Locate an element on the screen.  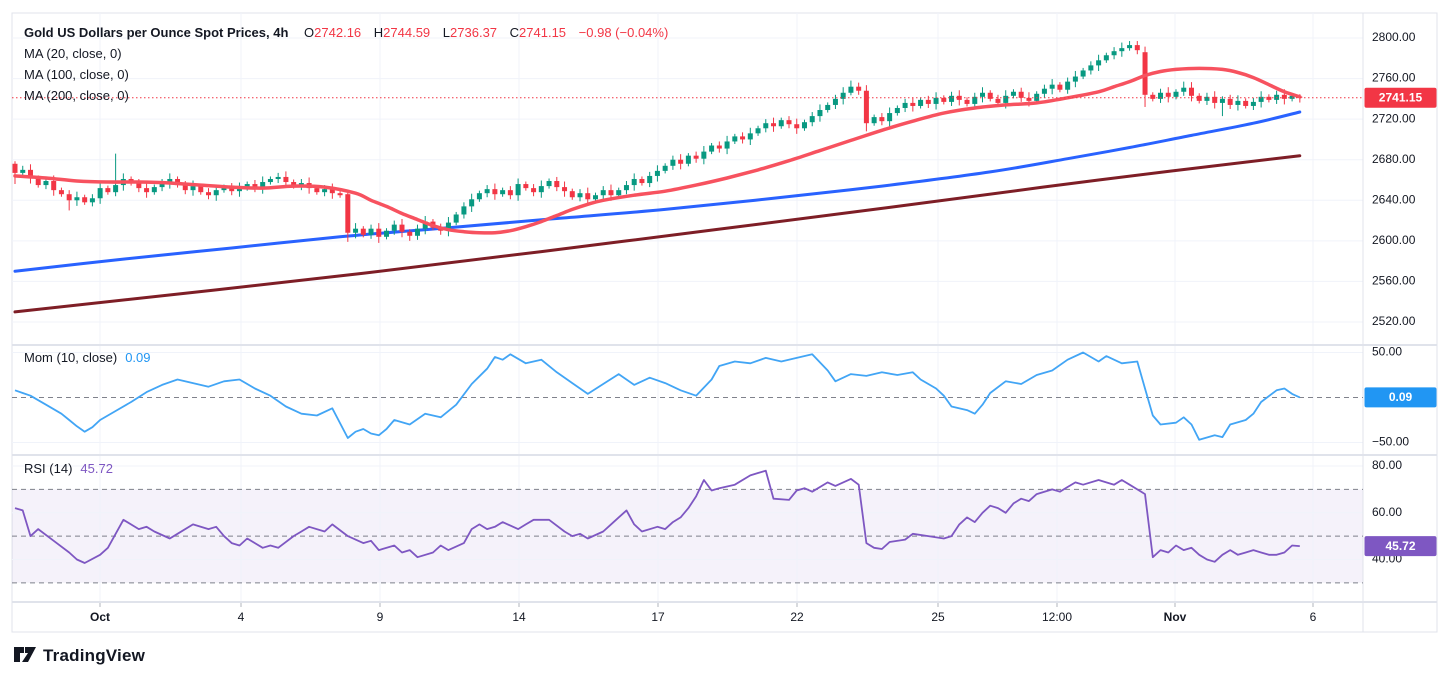
last-price-badge is located at coordinates (1400, 97).